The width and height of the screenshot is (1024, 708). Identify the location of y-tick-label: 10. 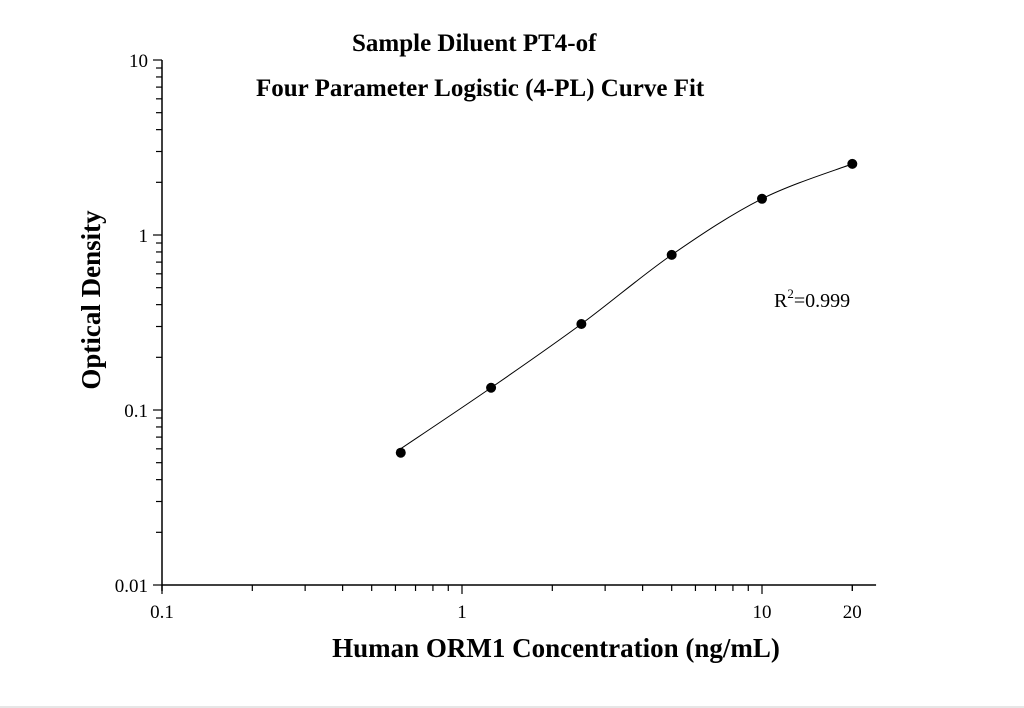
(138, 61).